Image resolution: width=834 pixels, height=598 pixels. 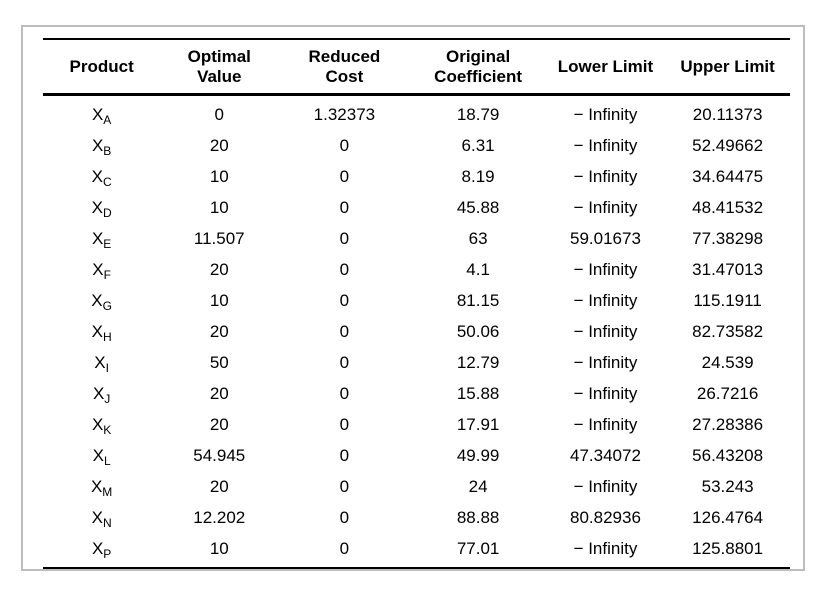 I want to click on table-row: XB 20 0 6.31 − Infinity 52.49662, so click(x=416, y=145).